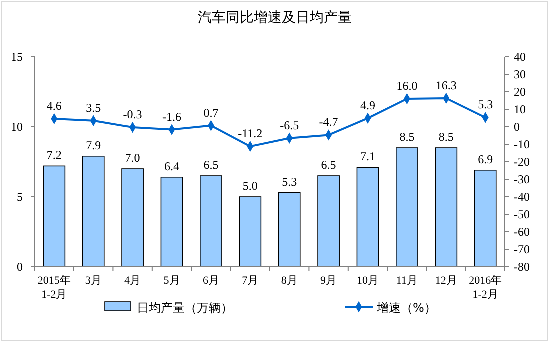 This screenshot has width=550, height=343. I want to click on y2-tick-label: -30, so click(522, 179).